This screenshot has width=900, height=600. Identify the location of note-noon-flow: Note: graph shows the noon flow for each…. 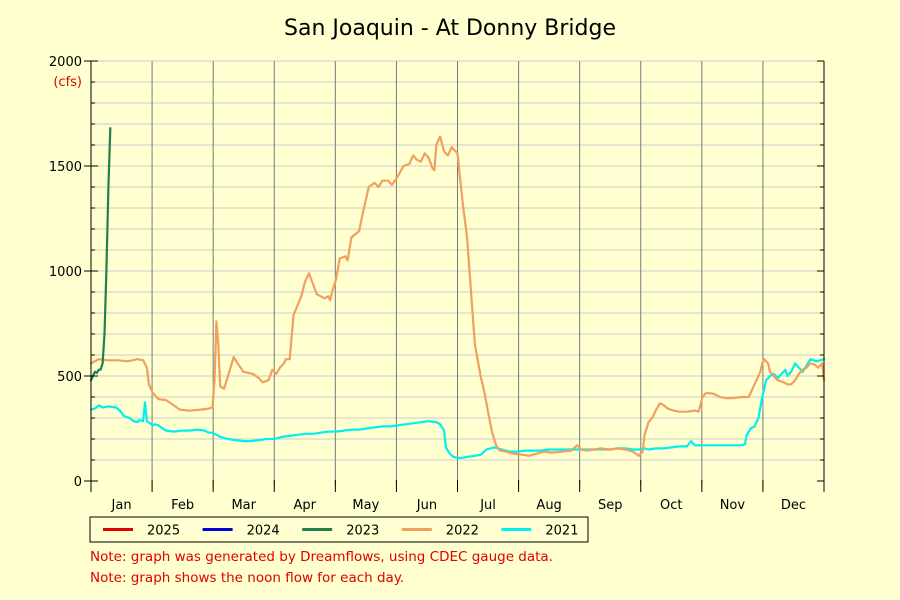
(247, 578).